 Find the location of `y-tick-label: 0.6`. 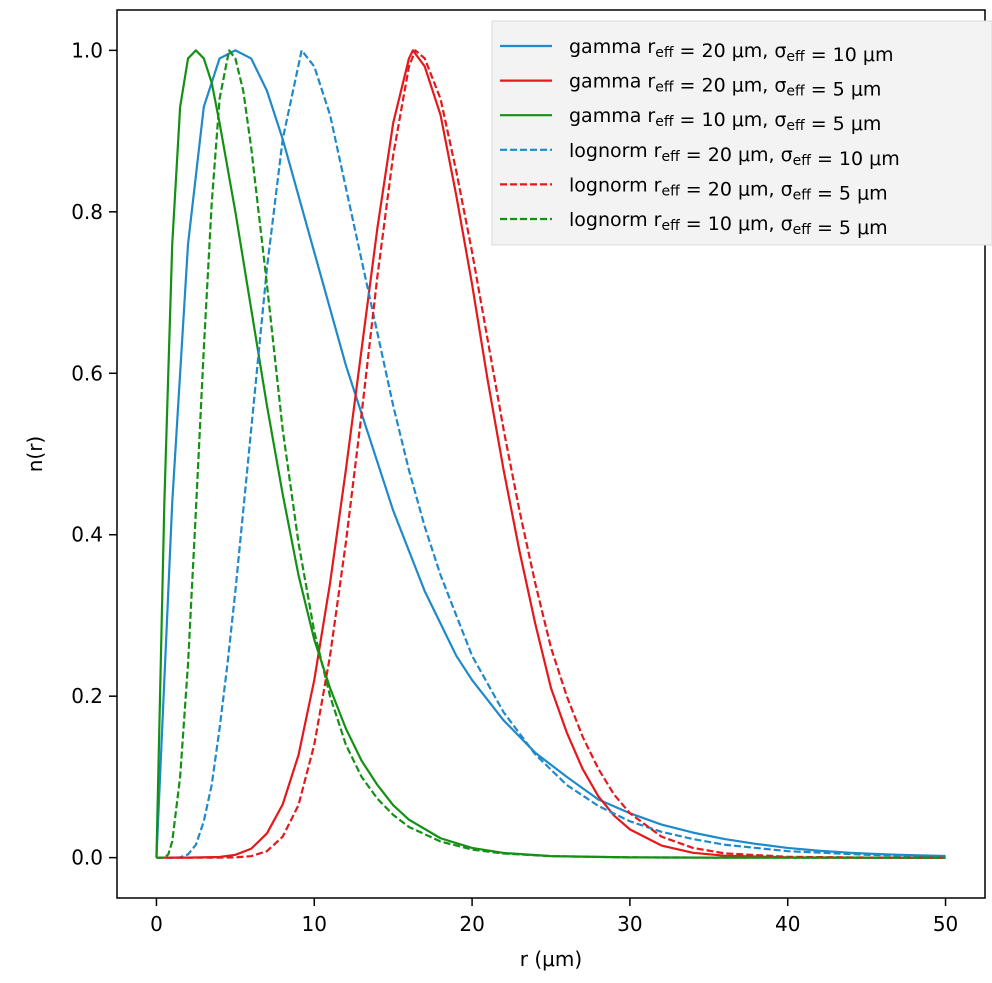

y-tick-label: 0.6 is located at coordinates (87, 373).